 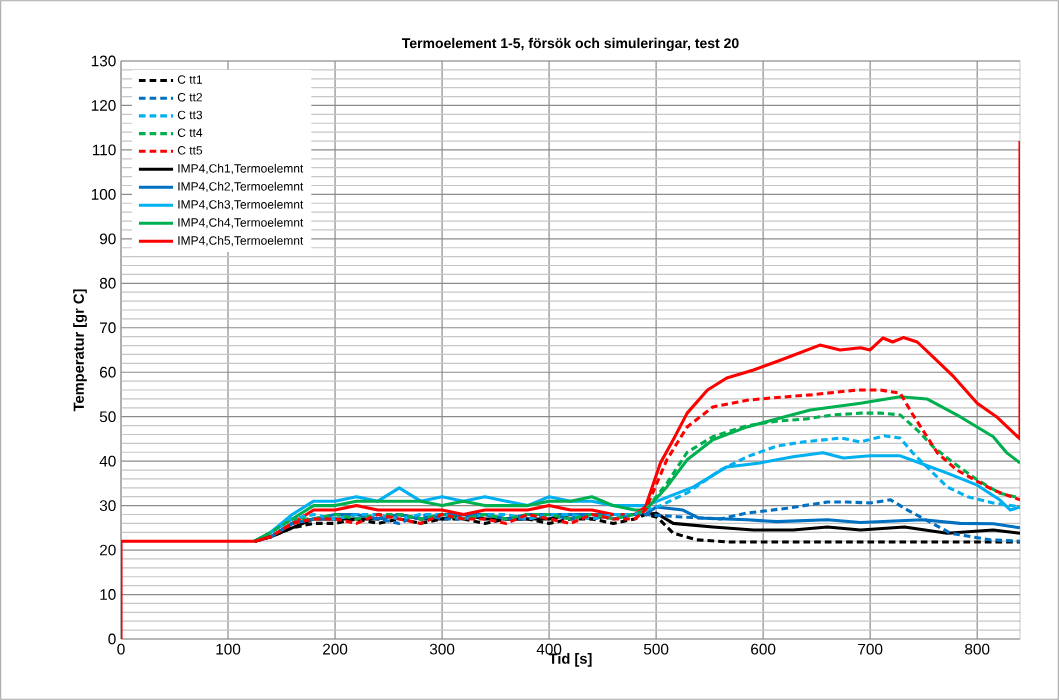 I want to click on y-tick-label: 70, so click(x=108, y=328).